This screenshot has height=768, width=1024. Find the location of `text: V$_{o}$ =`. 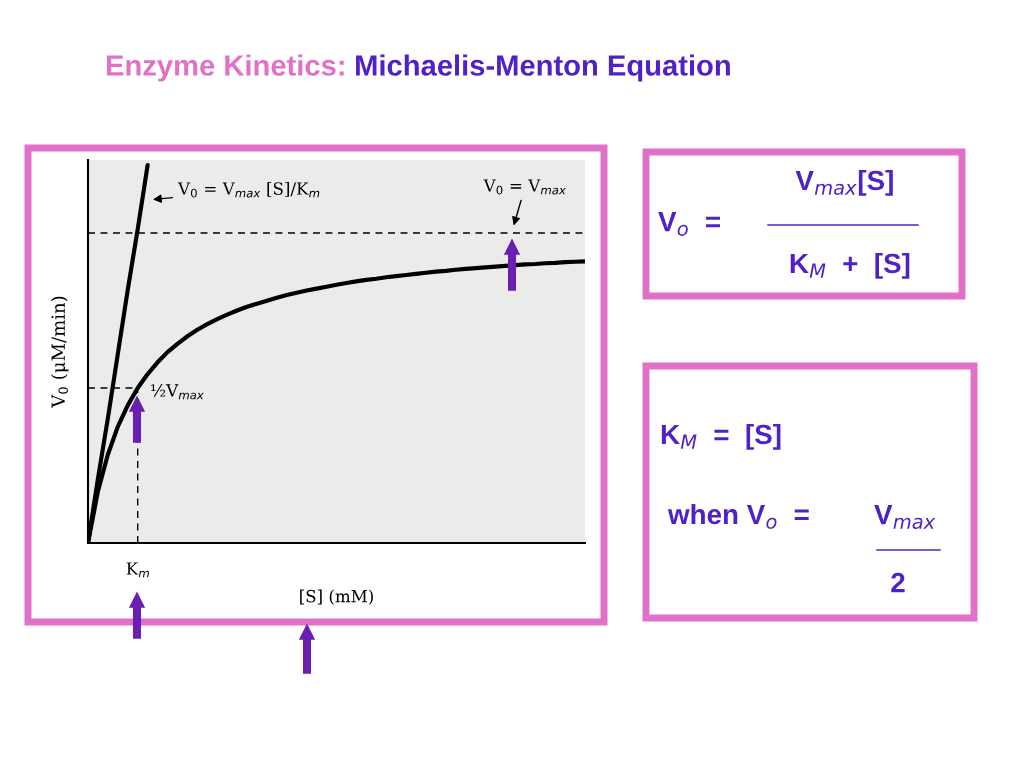

text: V$_{o}$ = is located at coordinates (689, 224).